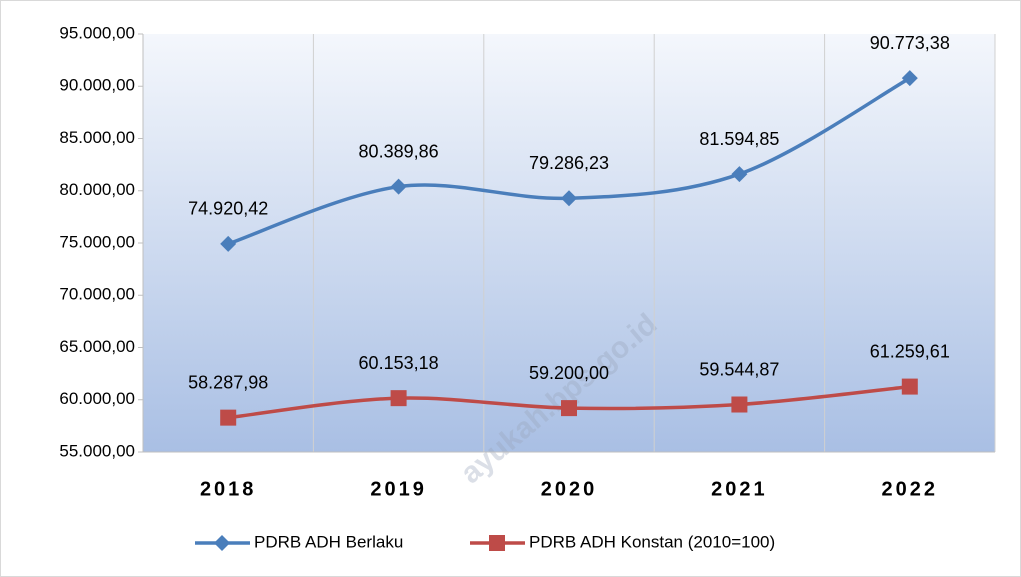 This screenshot has width=1021, height=577. I want to click on data-label: 80.389,86, so click(399, 151).